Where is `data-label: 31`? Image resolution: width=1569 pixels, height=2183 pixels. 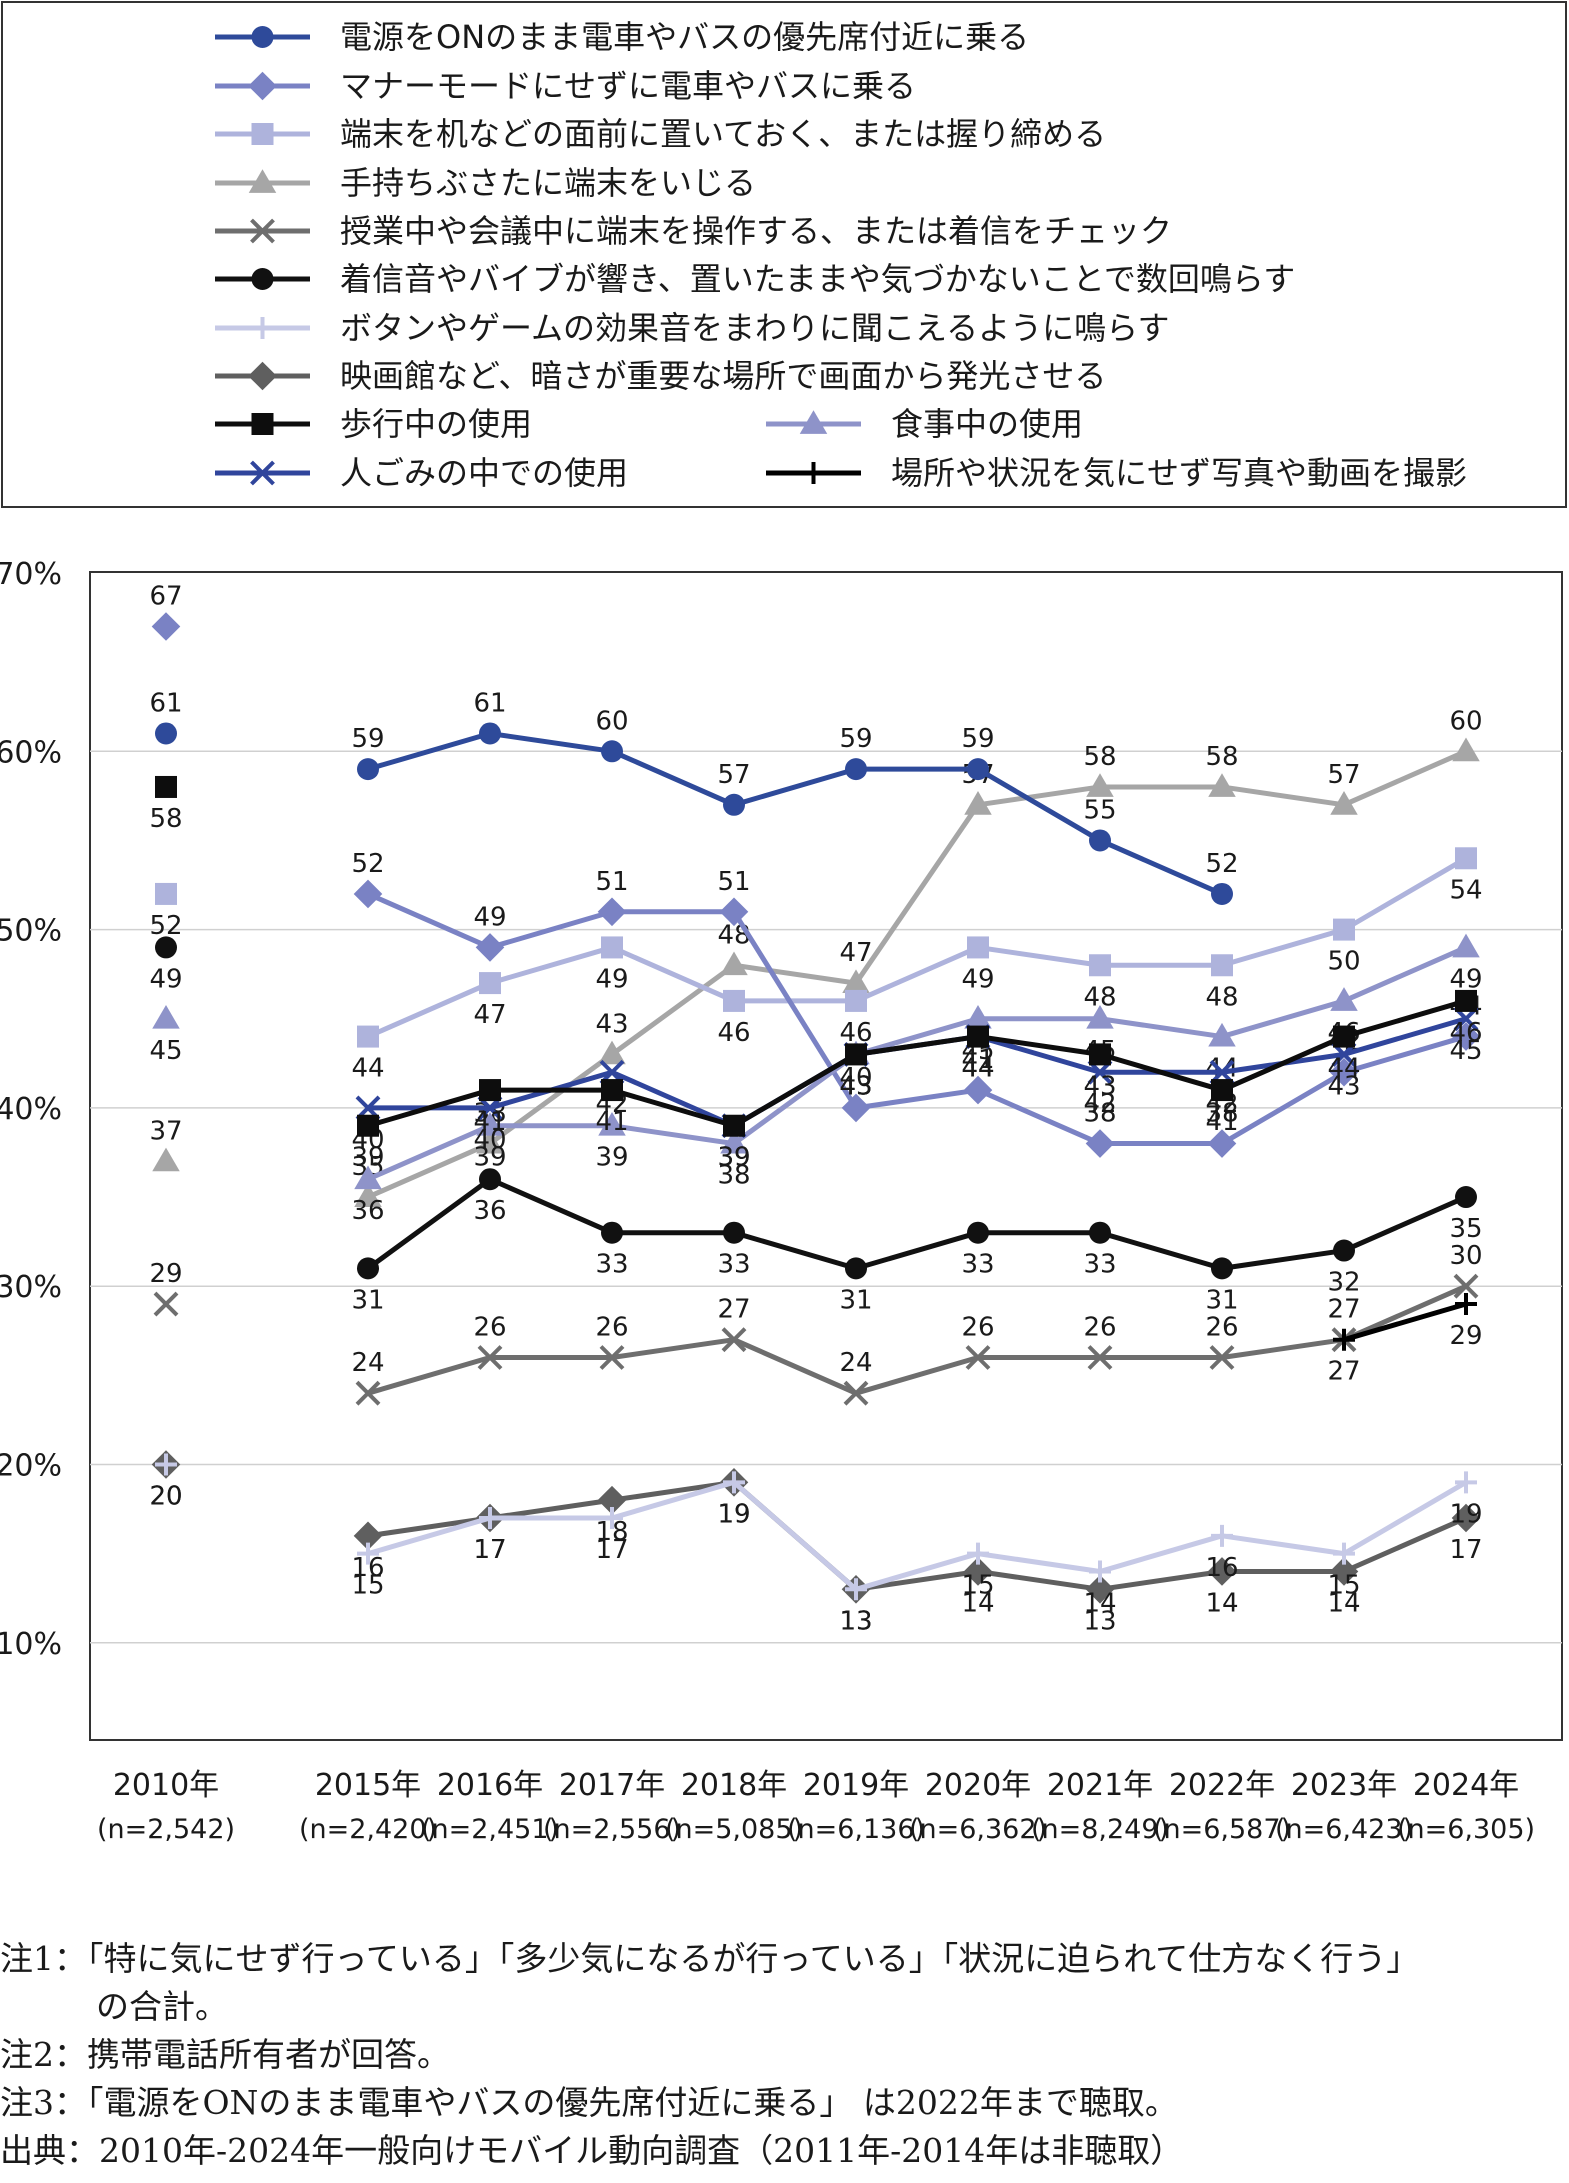 data-label: 31 is located at coordinates (855, 1300).